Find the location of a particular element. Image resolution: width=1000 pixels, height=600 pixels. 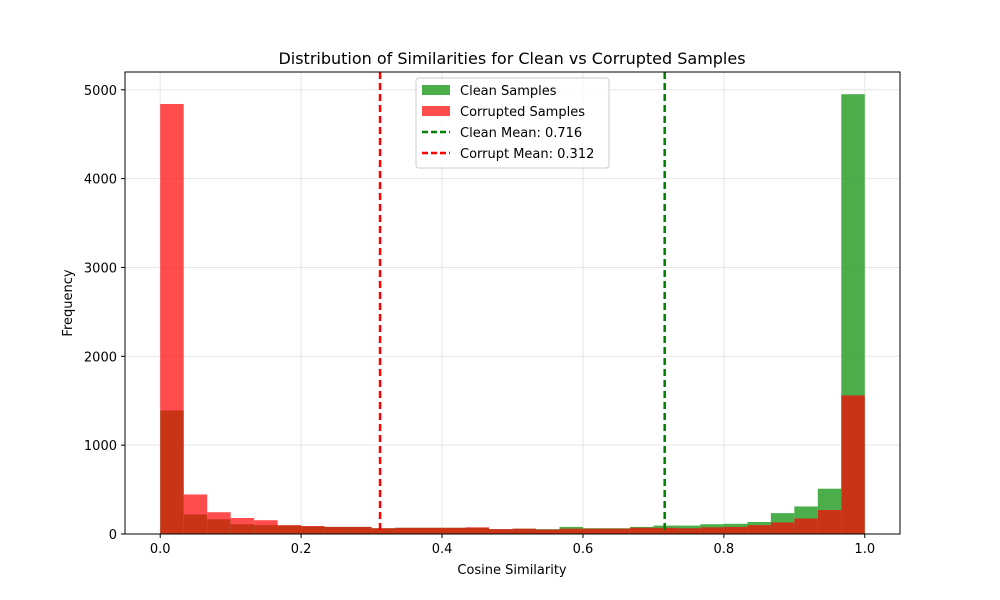

y-tick-label-4: 4000 is located at coordinates (100, 180).